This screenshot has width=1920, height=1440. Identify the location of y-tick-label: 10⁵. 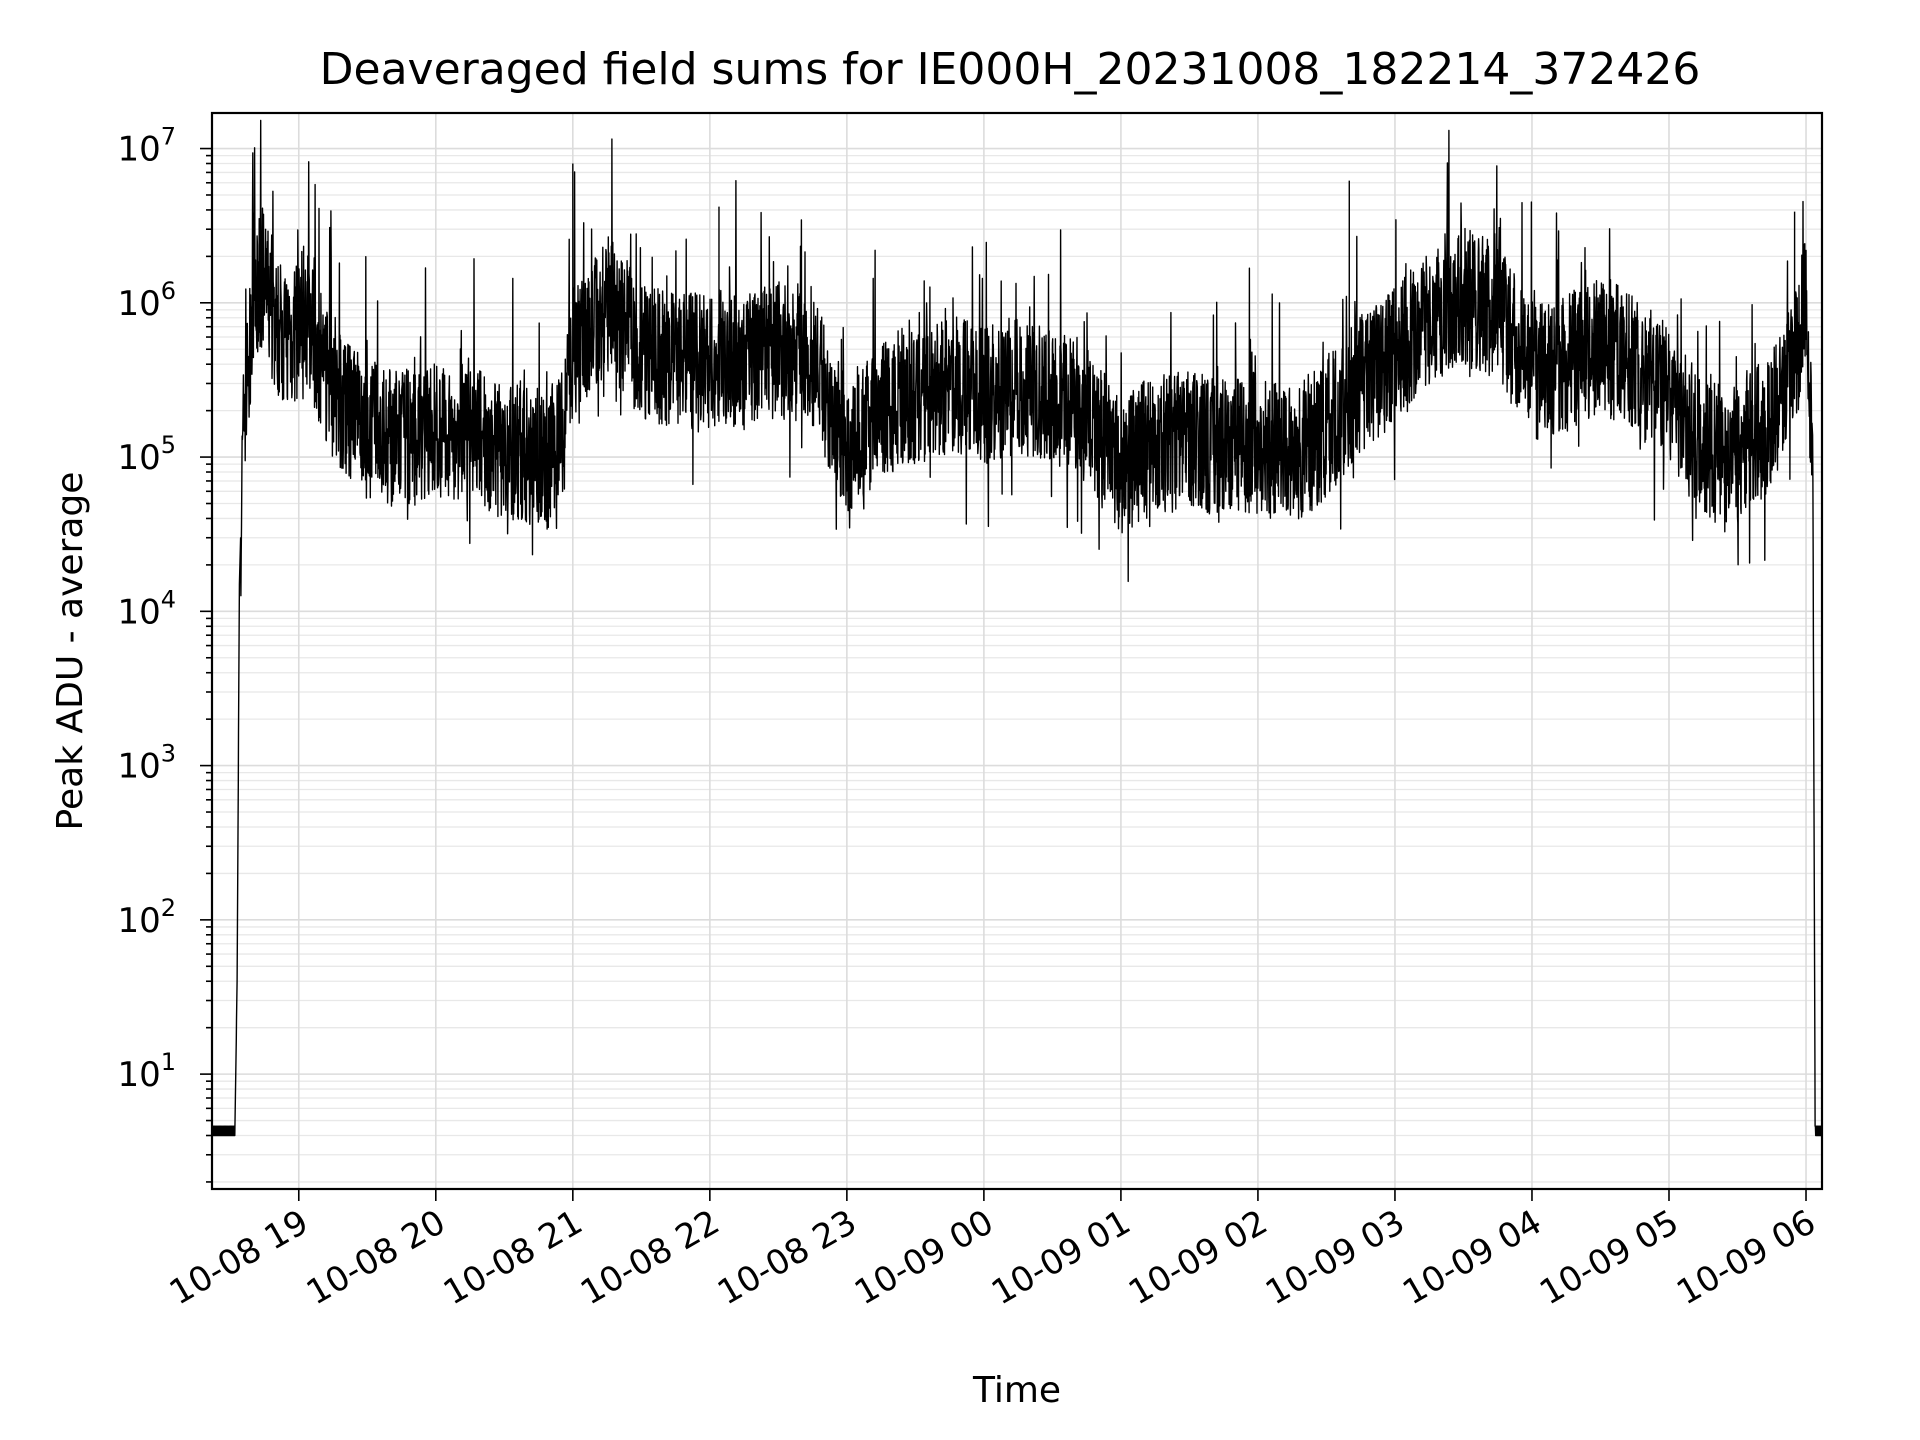
(146, 454).